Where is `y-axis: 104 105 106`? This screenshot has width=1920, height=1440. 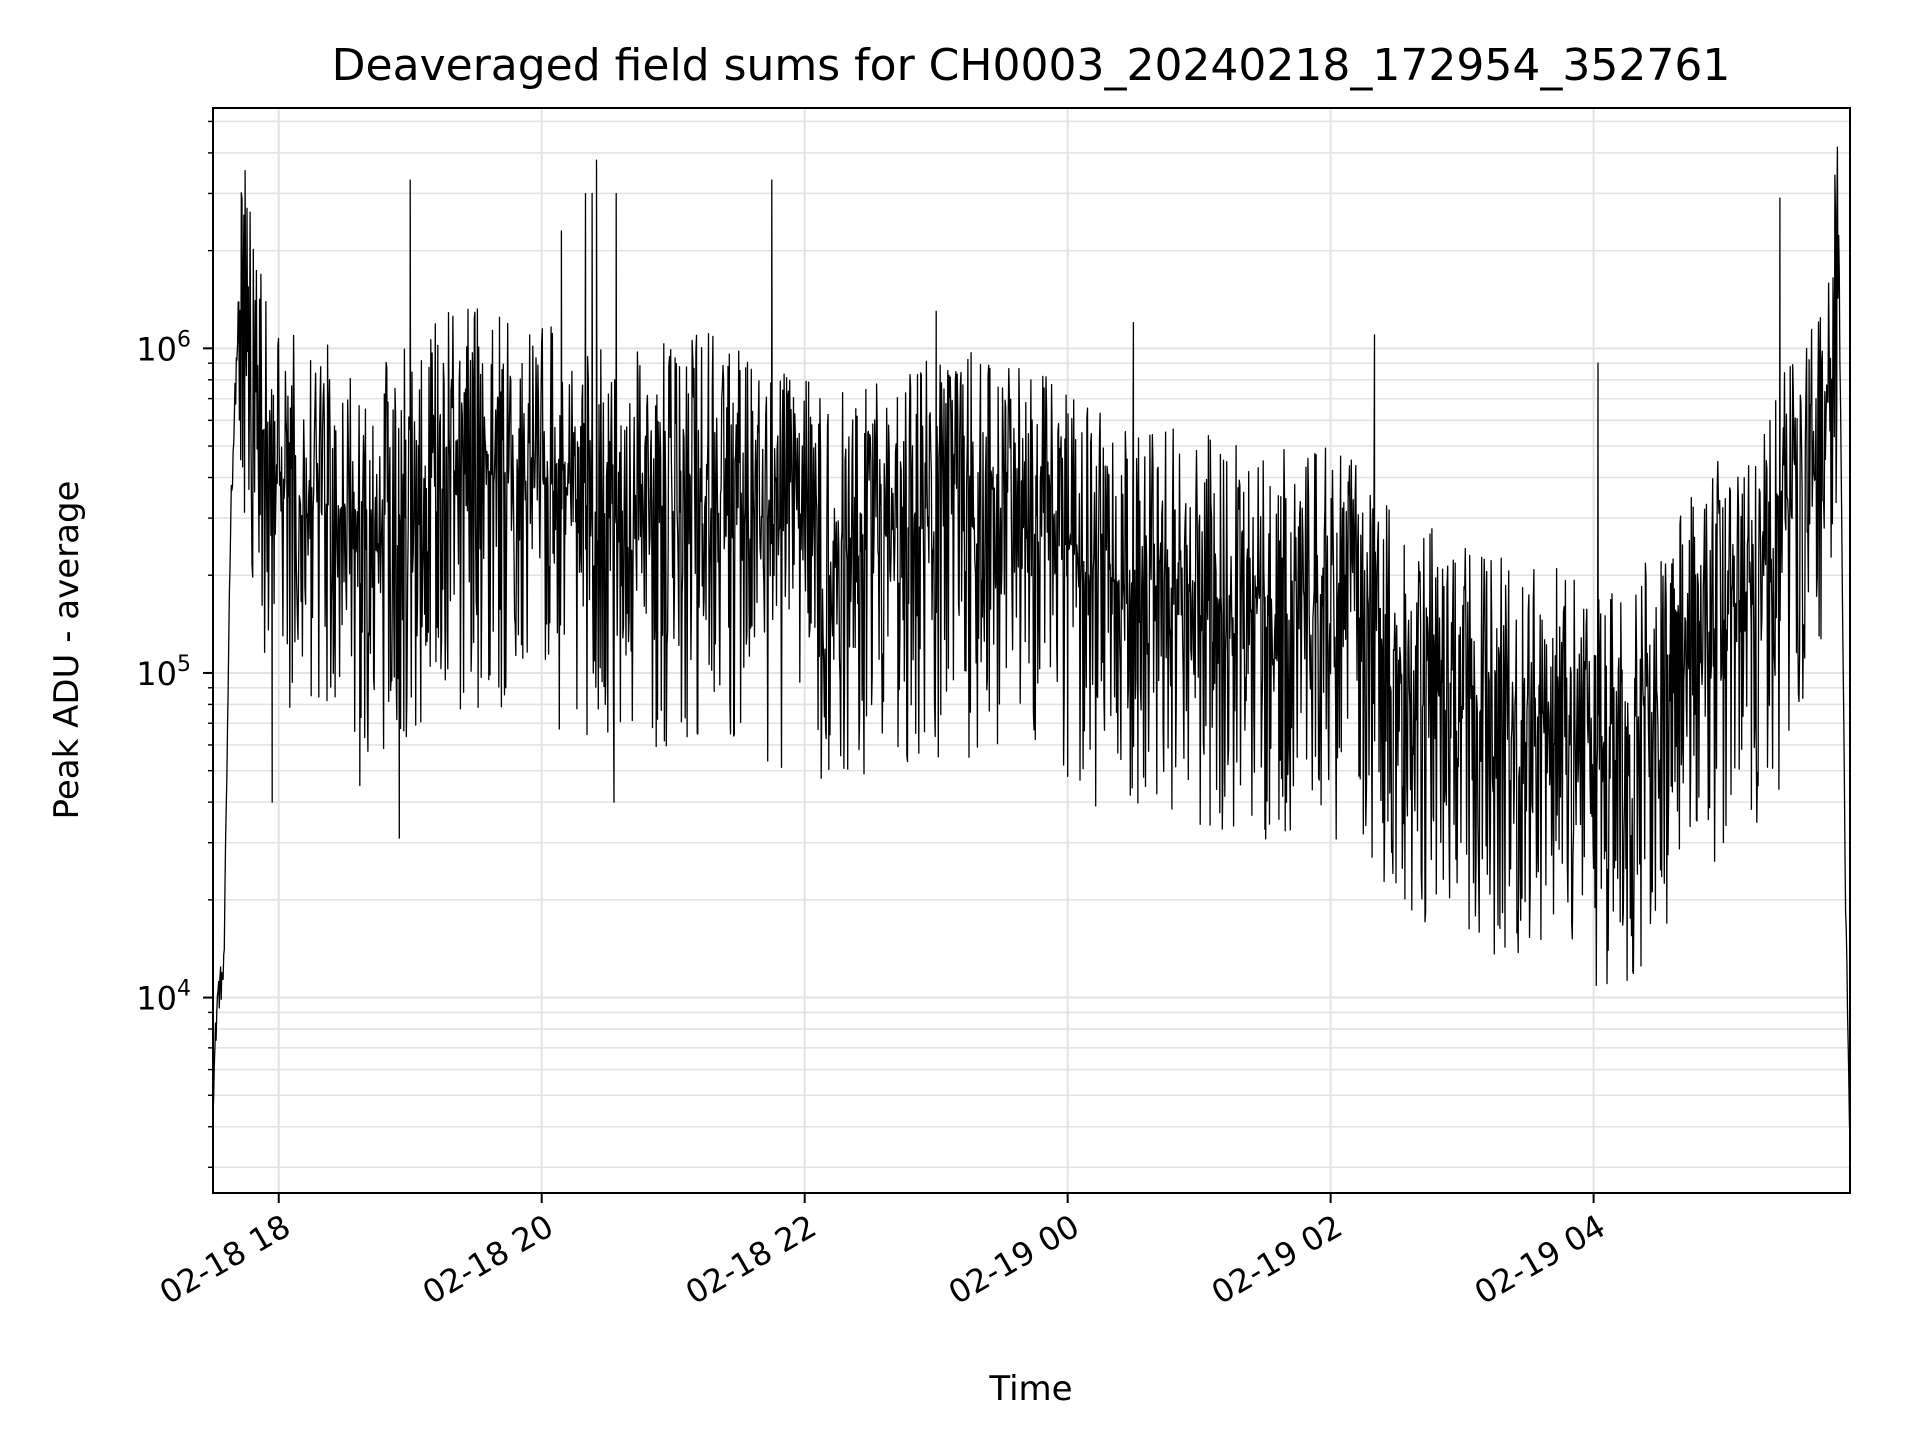 y-axis: 104 105 106 is located at coordinates (174, 644).